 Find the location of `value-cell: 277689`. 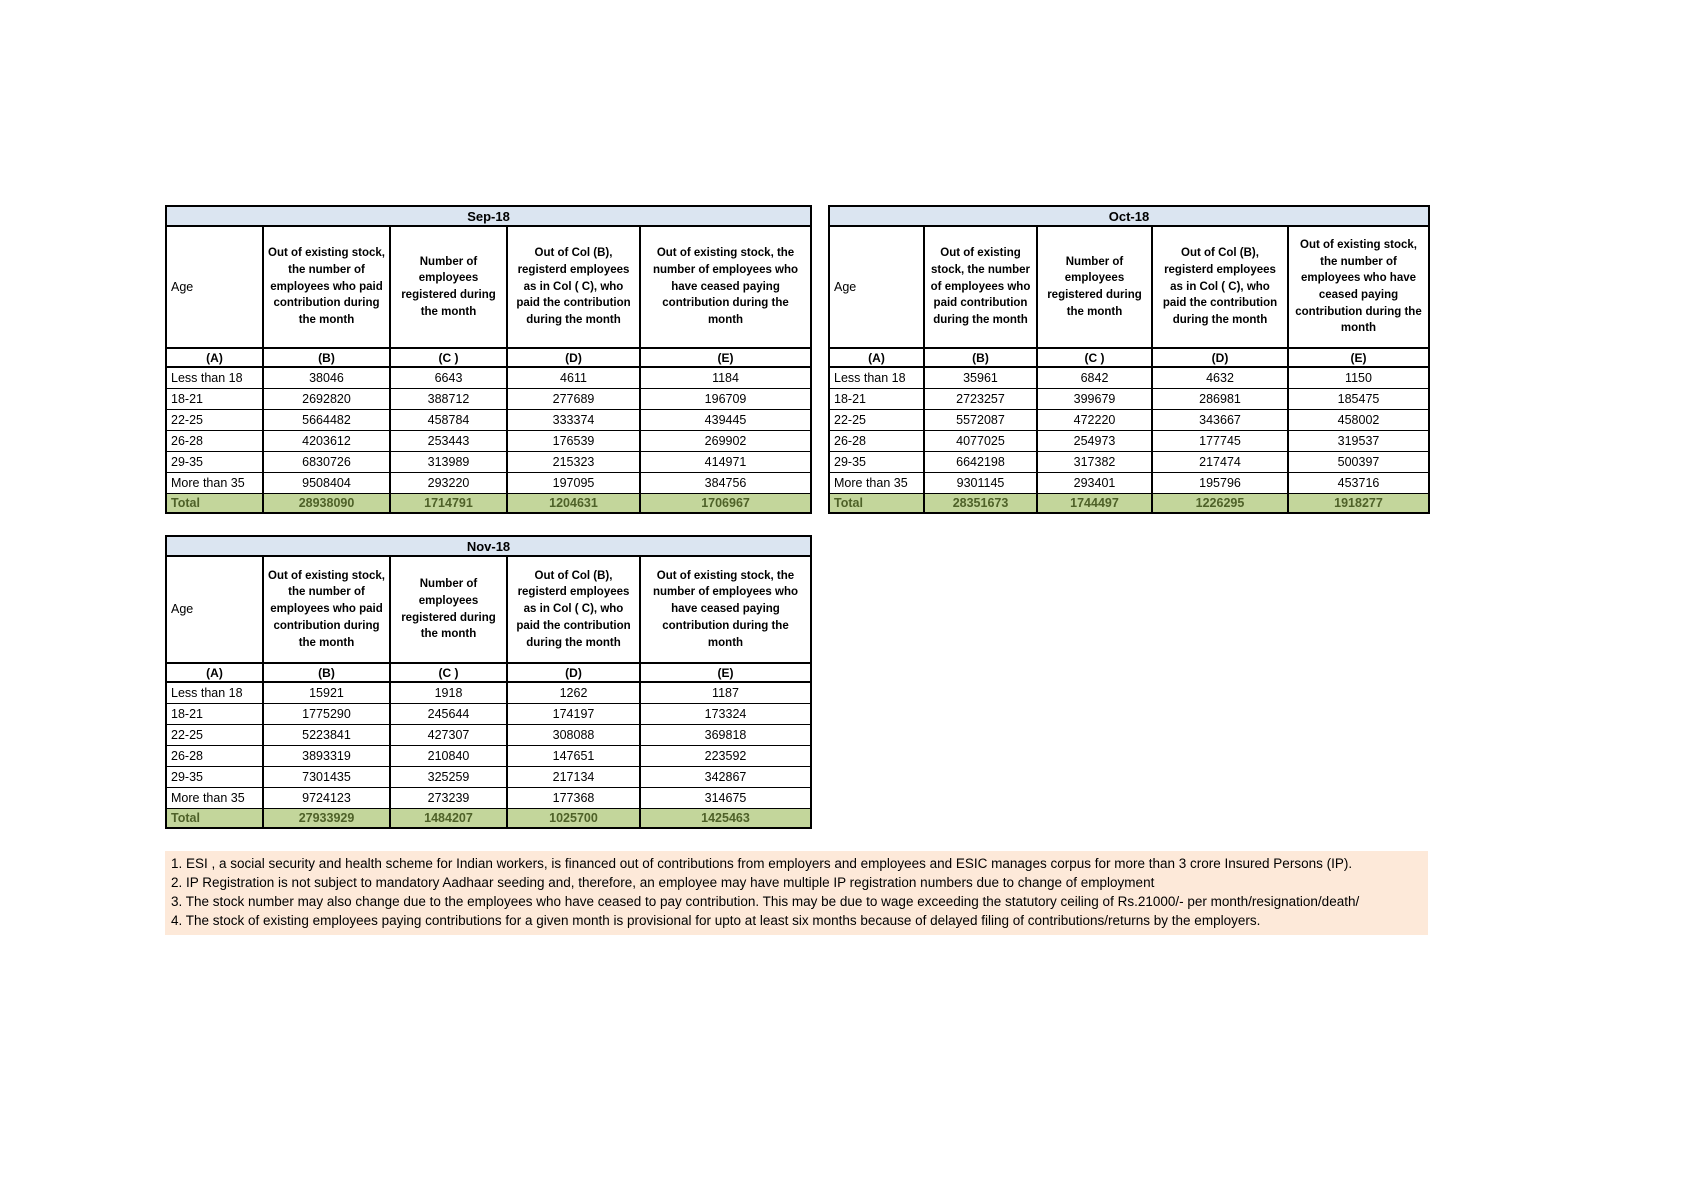

value-cell: 277689 is located at coordinates (573, 399).